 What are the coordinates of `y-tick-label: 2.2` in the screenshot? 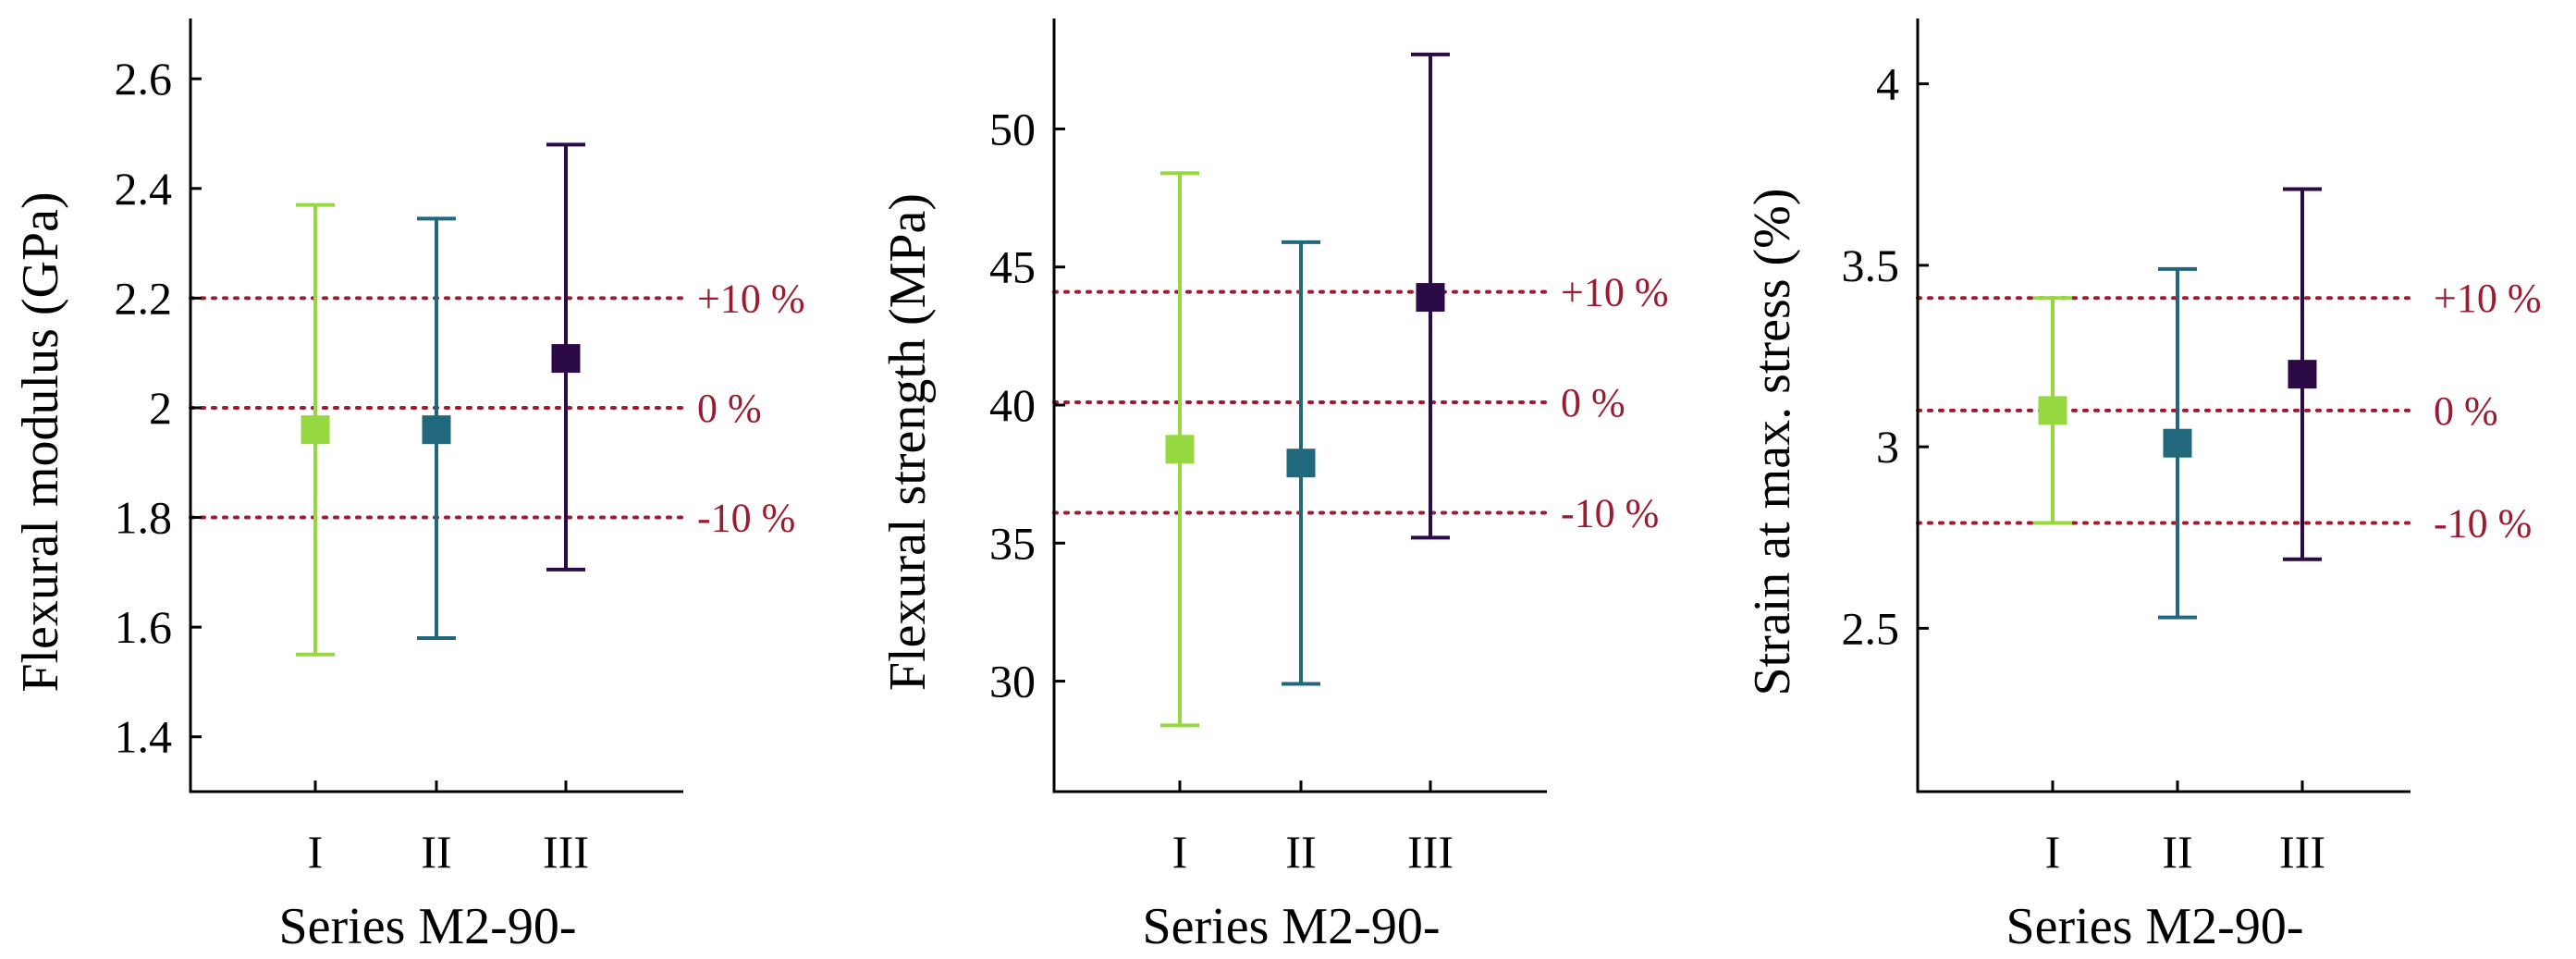 It's located at (144, 298).